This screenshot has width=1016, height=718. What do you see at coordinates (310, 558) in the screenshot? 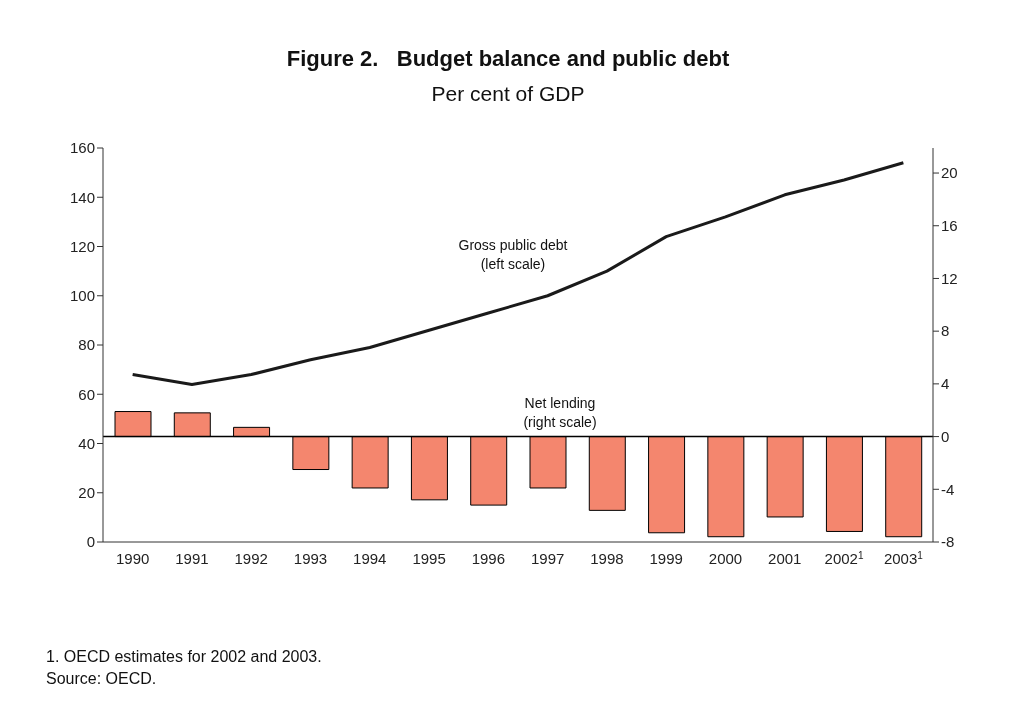
I see `x-tick-label: 1993` at bounding box center [310, 558].